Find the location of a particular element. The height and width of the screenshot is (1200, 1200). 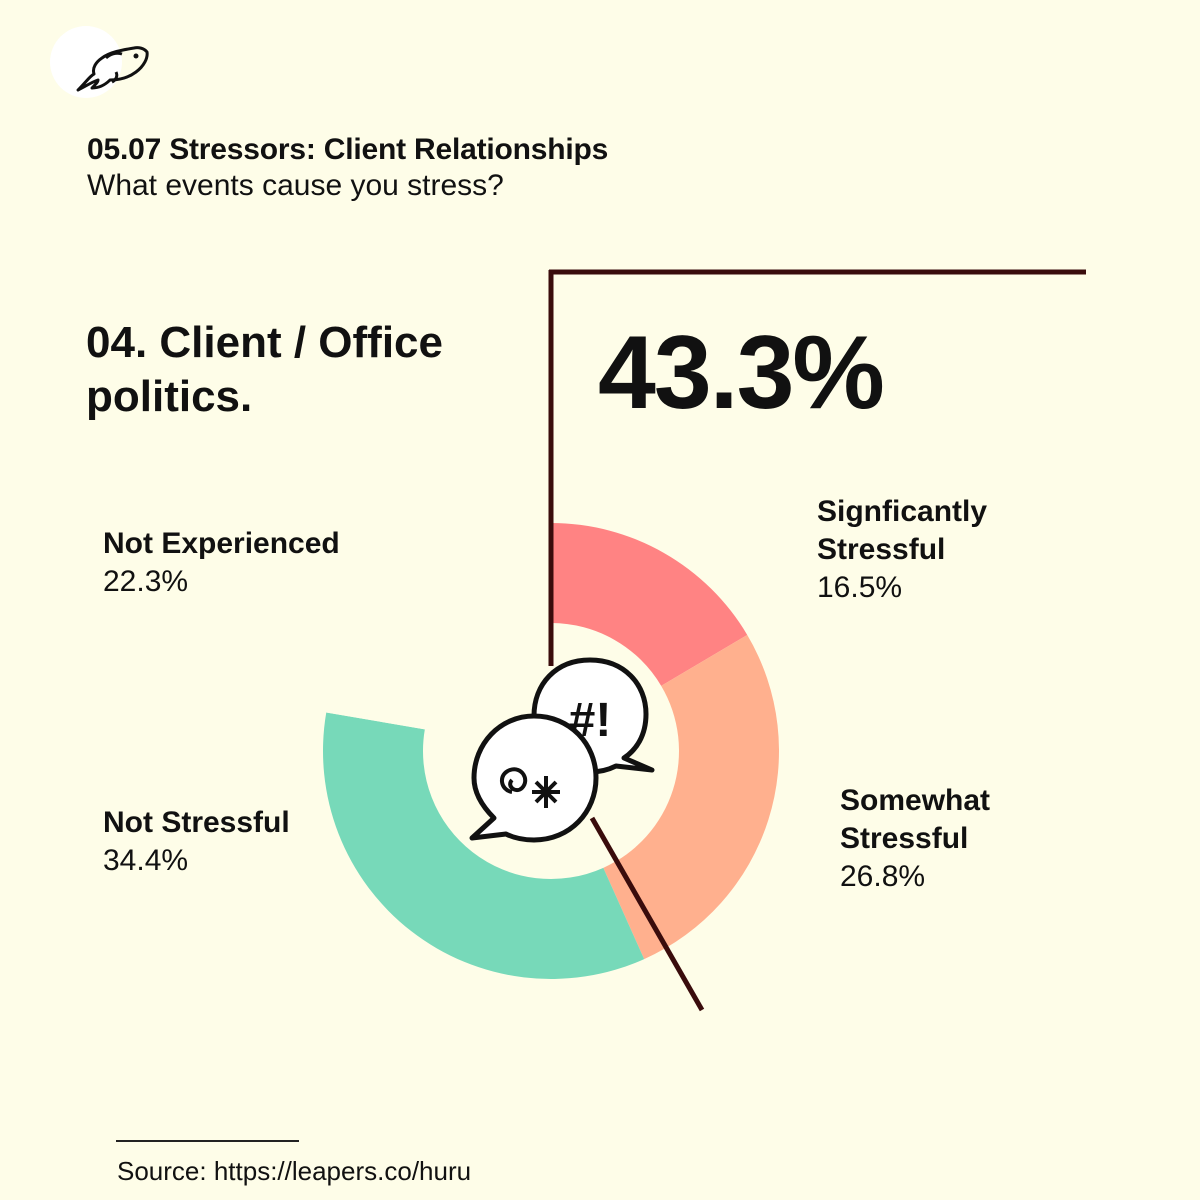

chart-title: 05.07 Stressors: Client Relationships is located at coordinates (348, 149).